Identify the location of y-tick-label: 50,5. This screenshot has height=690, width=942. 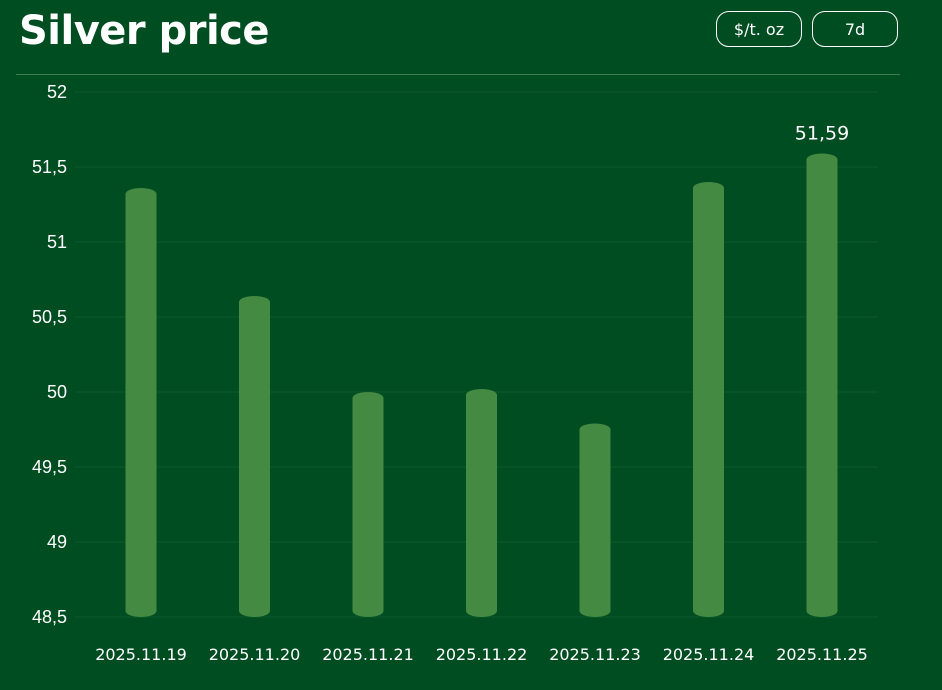
(49, 317).